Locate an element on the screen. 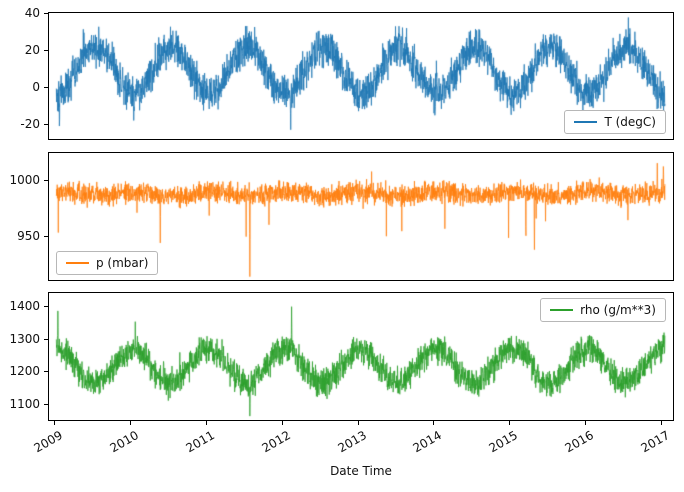 Image resolution: width=684 pixels, height=492 pixels. x-tick-label: 2016 is located at coordinates (579, 442).